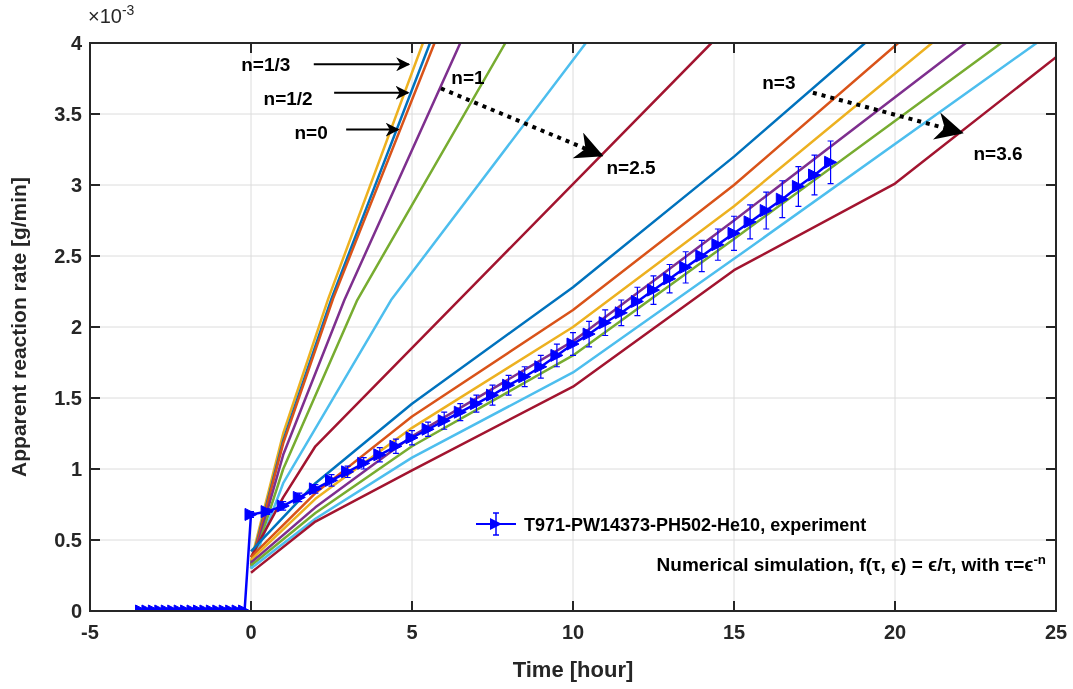 This screenshot has width=1073, height=689. I want to click on annotation: n=1/3, so click(266, 65).